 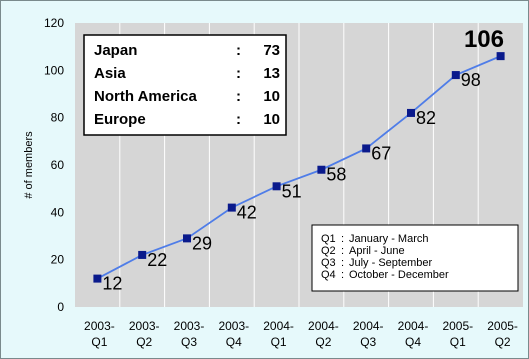 I want to click on quarter-legend-box, so click(x=415, y=258).